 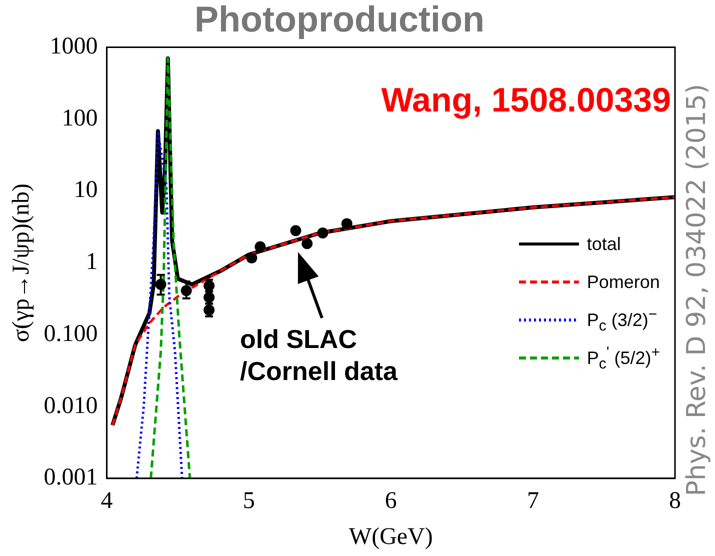 What do you see at coordinates (623, 358) in the screenshot?
I see `legend-label: P$_{c}$$^{'}$ (5/2)$^{+}$` at bounding box center [623, 358].